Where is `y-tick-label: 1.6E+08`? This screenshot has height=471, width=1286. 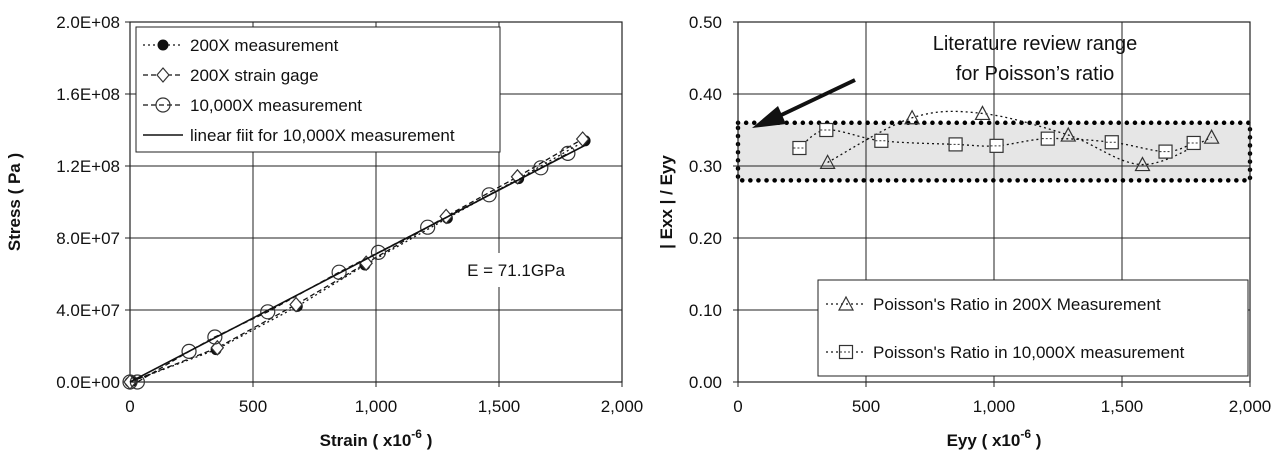
y-tick-label: 1.6E+08 is located at coordinates (88, 94).